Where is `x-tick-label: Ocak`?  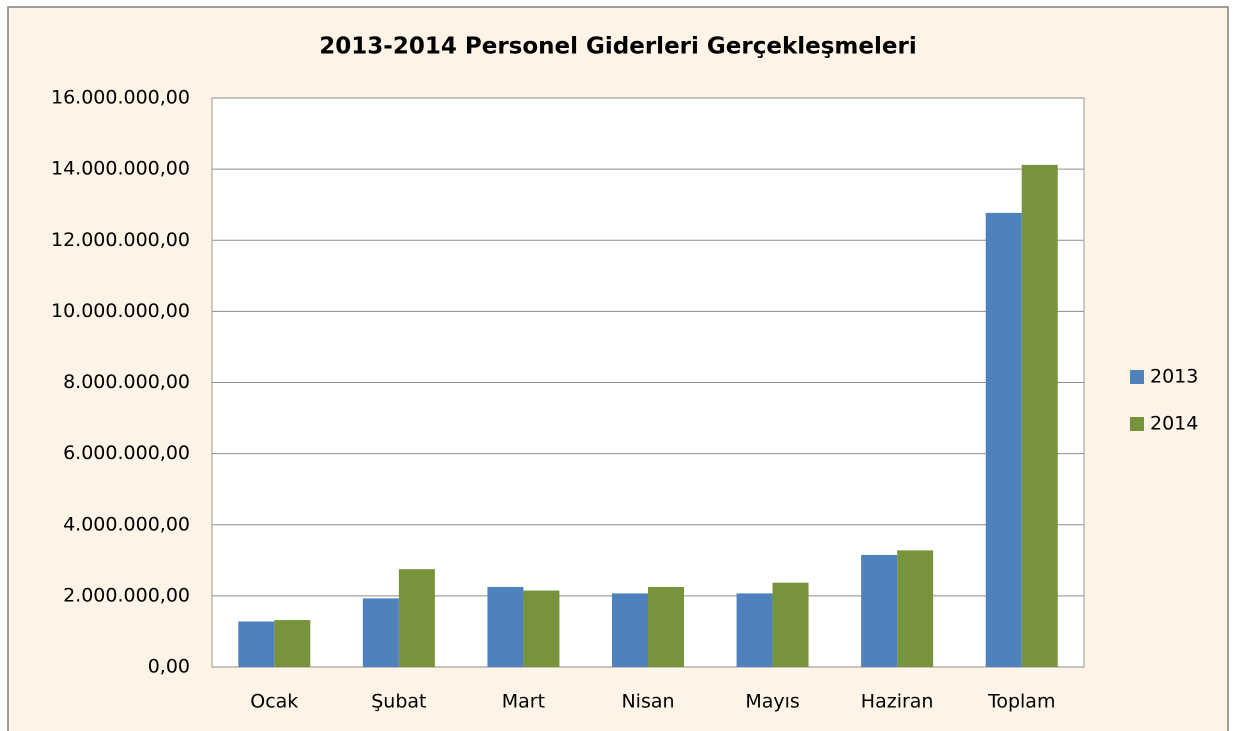
x-tick-label: Ocak is located at coordinates (274, 702).